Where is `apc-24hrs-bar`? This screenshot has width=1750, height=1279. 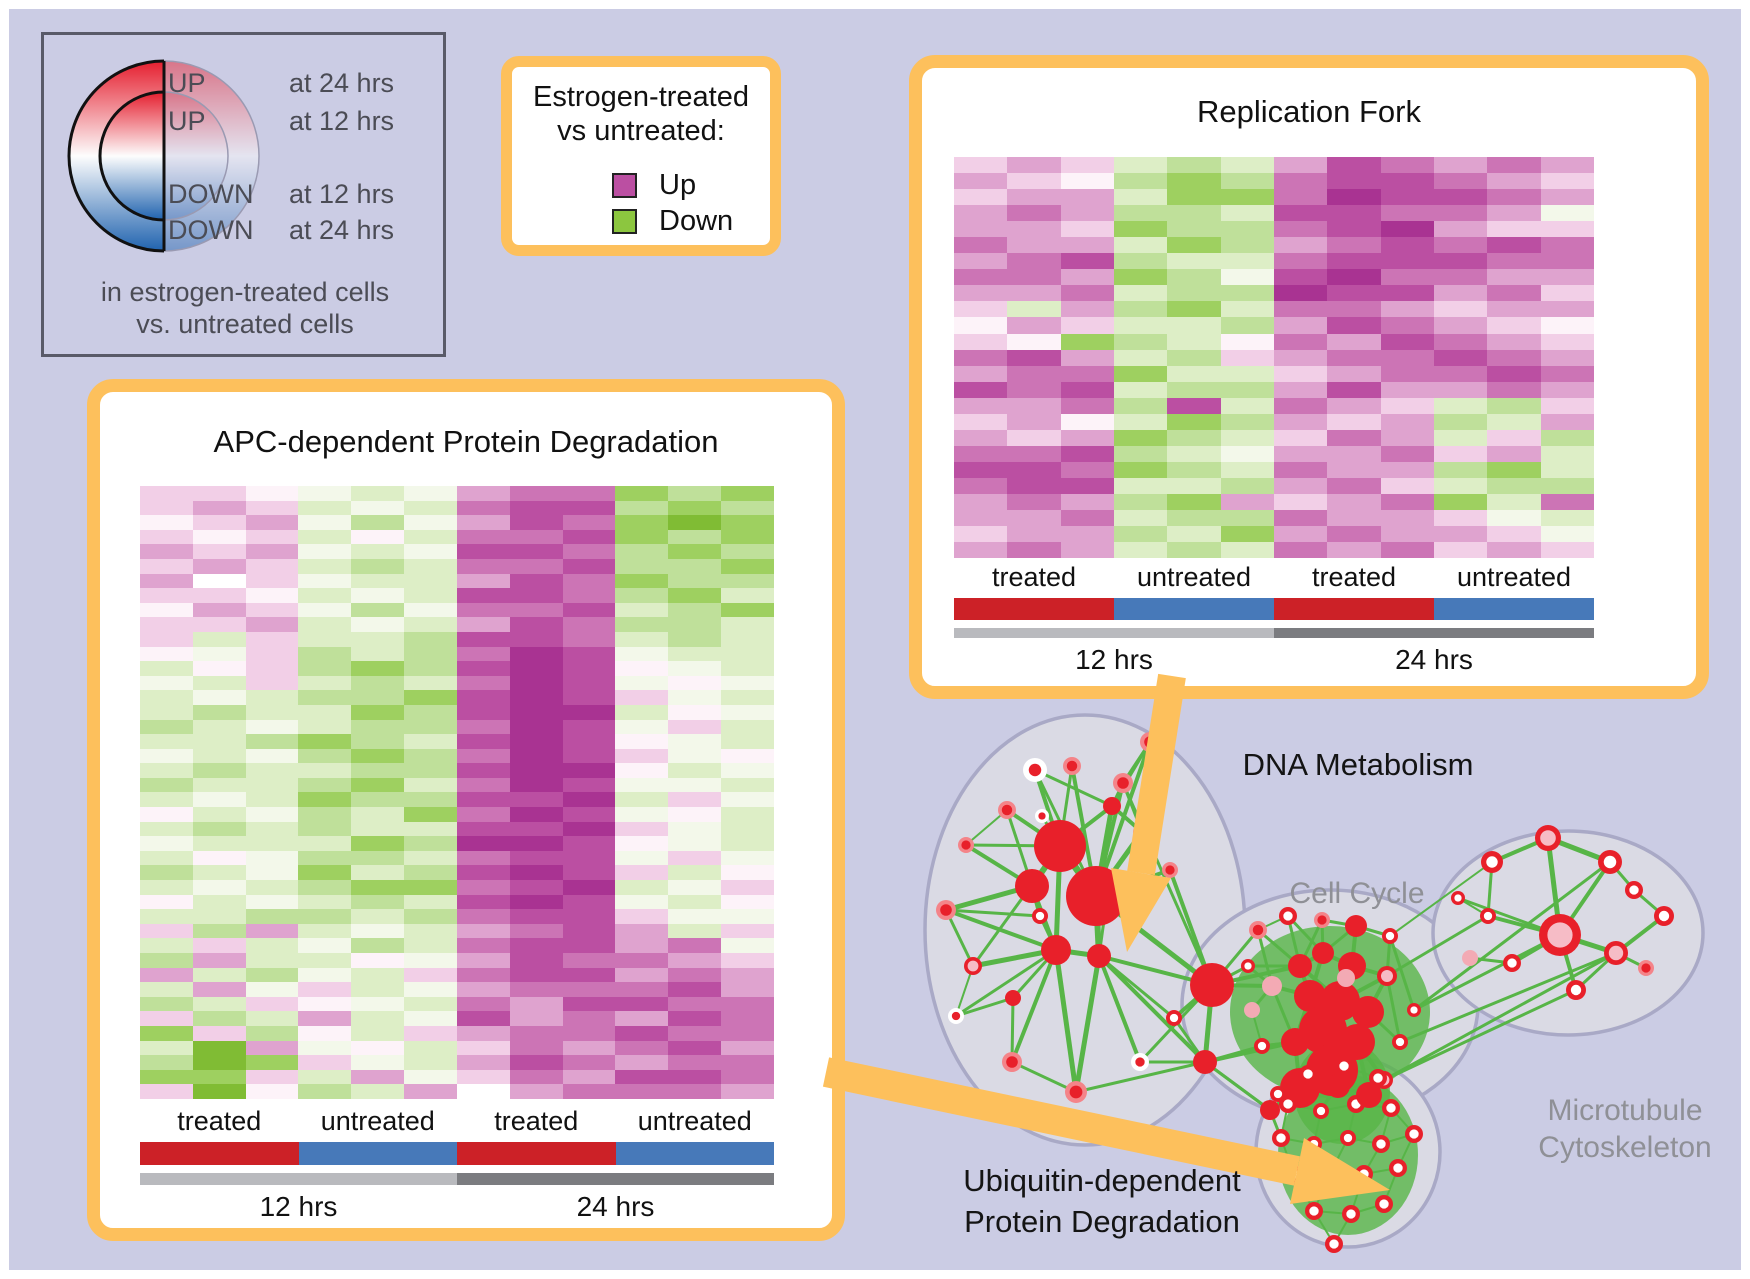
apc-24hrs-bar is located at coordinates (615, 1179).